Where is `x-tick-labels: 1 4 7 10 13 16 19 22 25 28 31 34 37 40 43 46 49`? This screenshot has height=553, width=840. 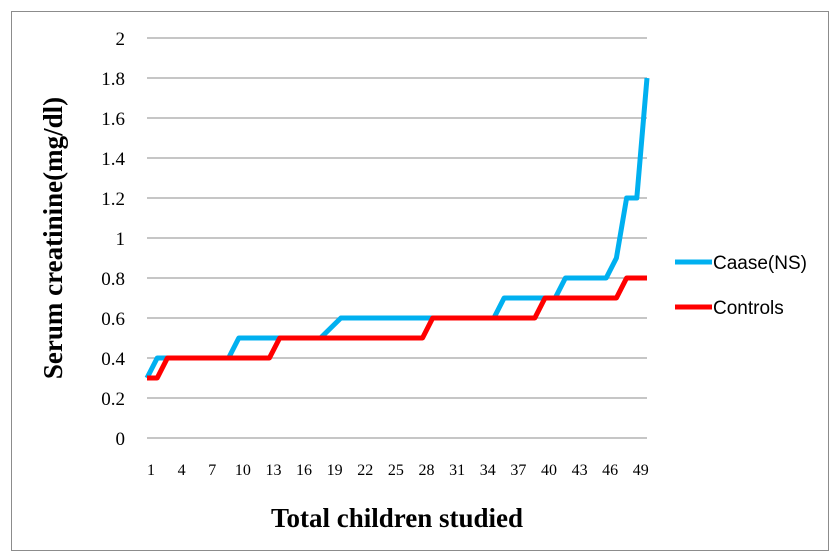
x-tick-labels: 1 4 7 10 13 16 19 22 25 28 31 34 37 40 43 46 49 is located at coordinates (398, 470).